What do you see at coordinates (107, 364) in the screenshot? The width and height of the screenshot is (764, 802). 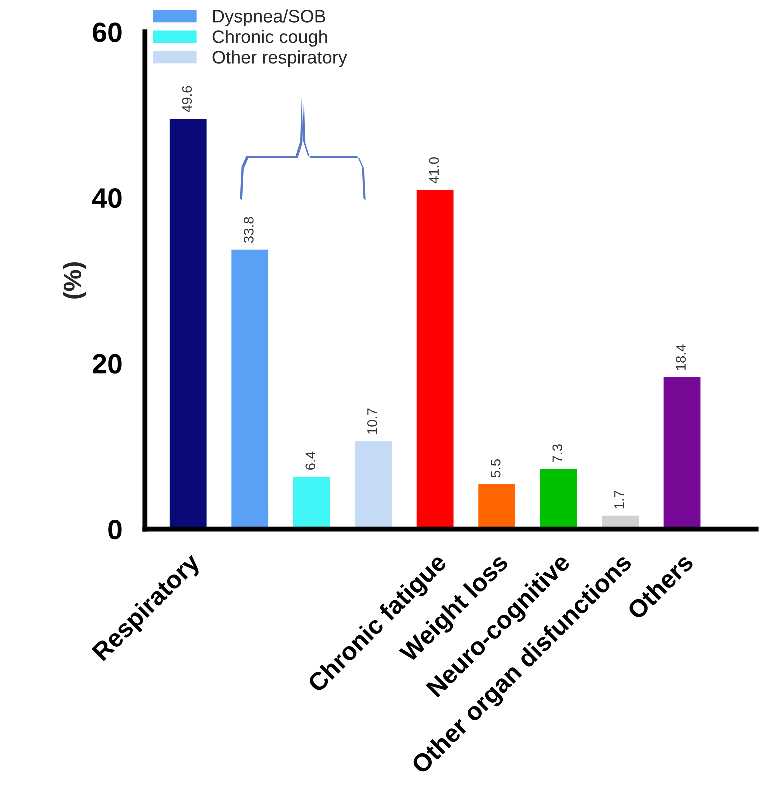 I see `y-tick-label: 20` at bounding box center [107, 364].